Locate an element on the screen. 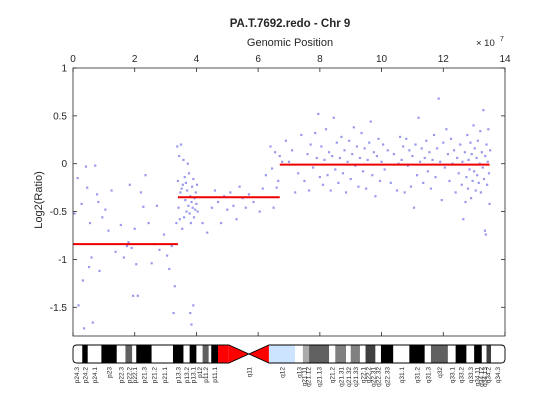  band-label: q33.1 is located at coordinates (452, 375).